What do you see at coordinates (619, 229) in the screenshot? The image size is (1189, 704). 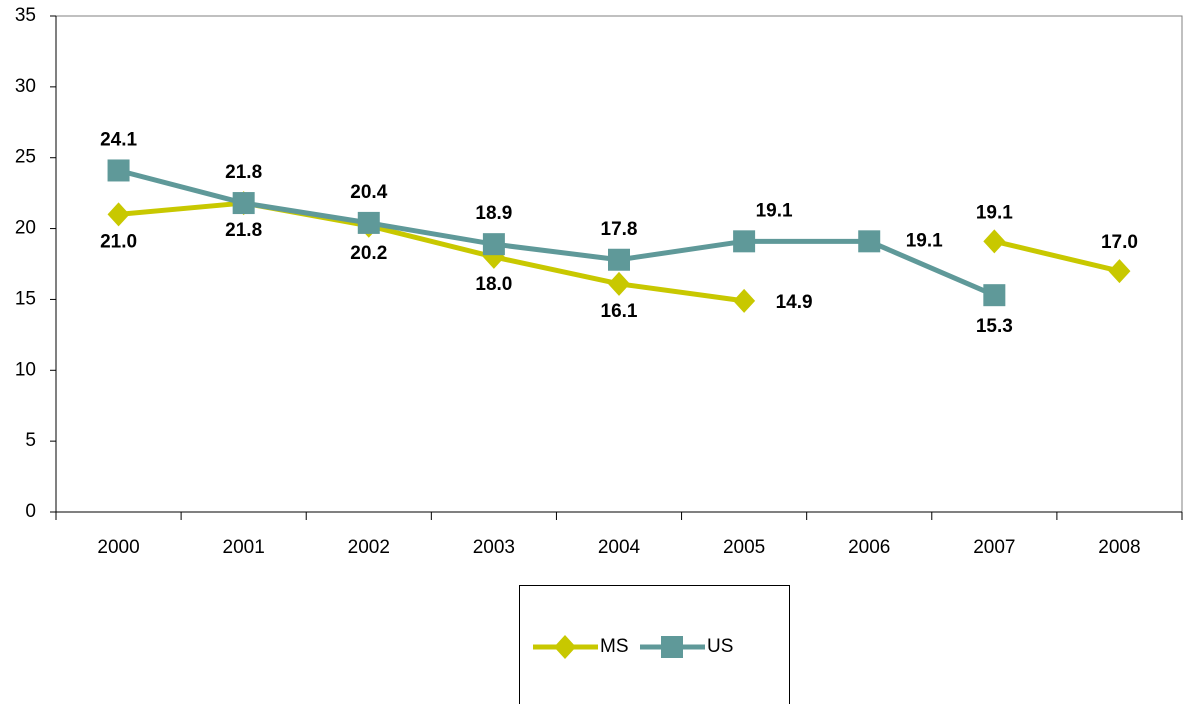 I see `data-label: 17.8` at bounding box center [619, 229].